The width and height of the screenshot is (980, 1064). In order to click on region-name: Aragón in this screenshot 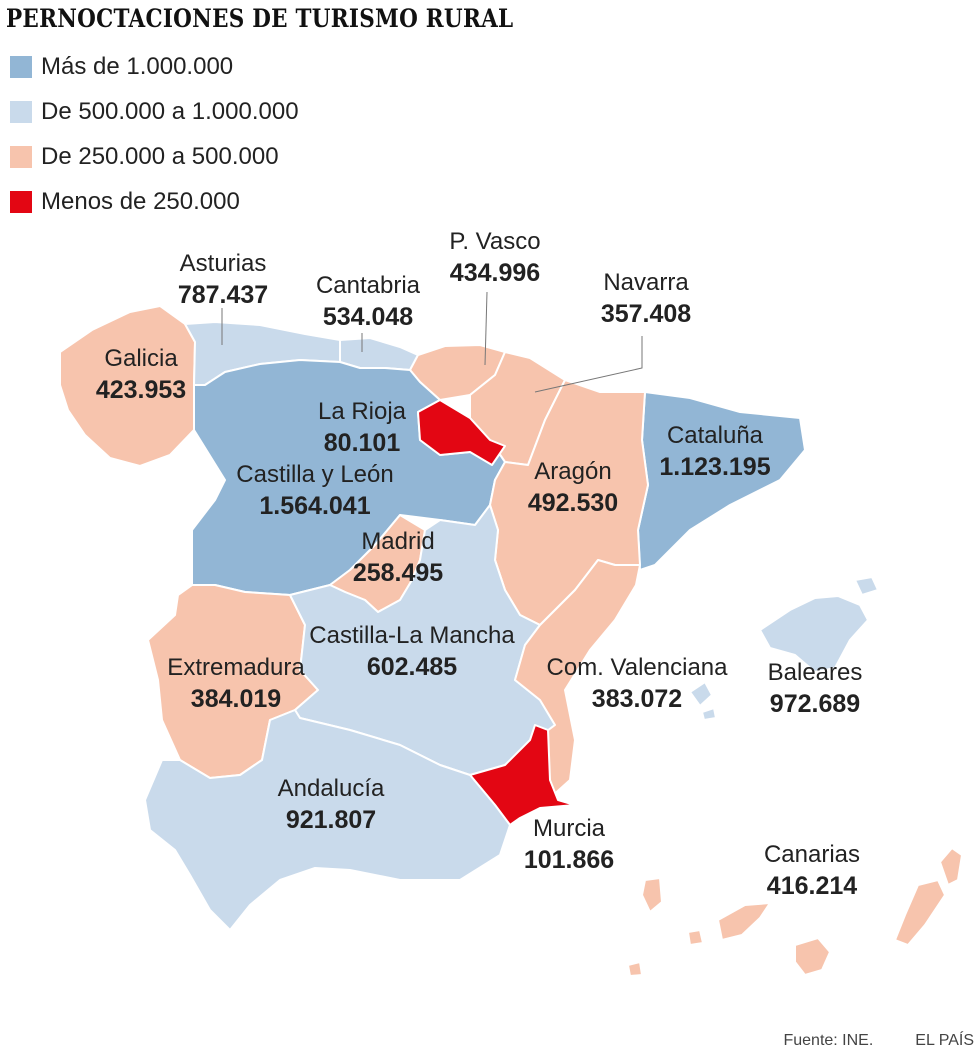, I will do `click(573, 471)`.